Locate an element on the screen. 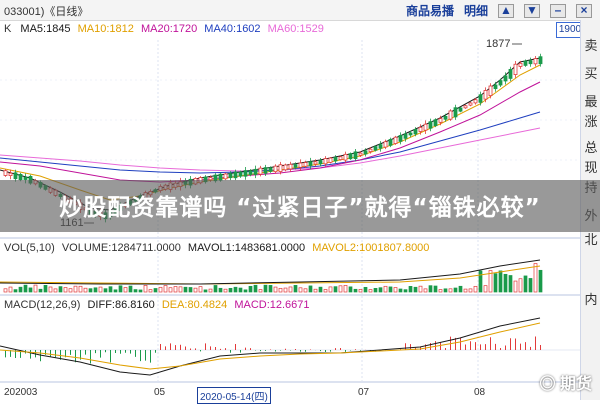 The image size is (600, 404). side-tab-inner: 内 is located at coordinates (591, 299).